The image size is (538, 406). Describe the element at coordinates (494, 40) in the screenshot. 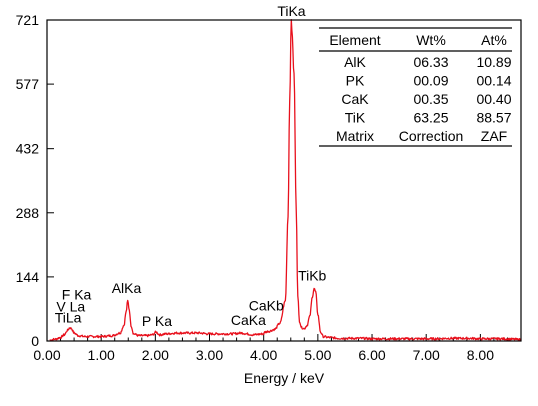

I see `table-header-cell: At%` at that location.